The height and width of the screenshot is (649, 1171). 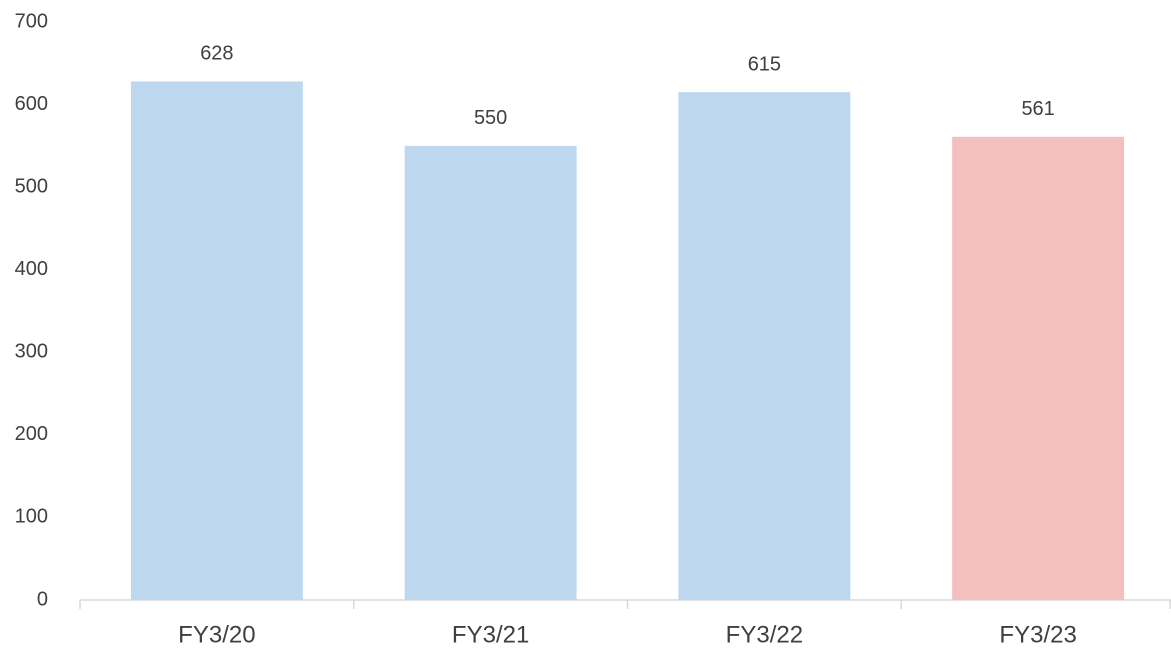 What do you see at coordinates (31, 21) in the screenshot?
I see `y-tick-label: 700` at bounding box center [31, 21].